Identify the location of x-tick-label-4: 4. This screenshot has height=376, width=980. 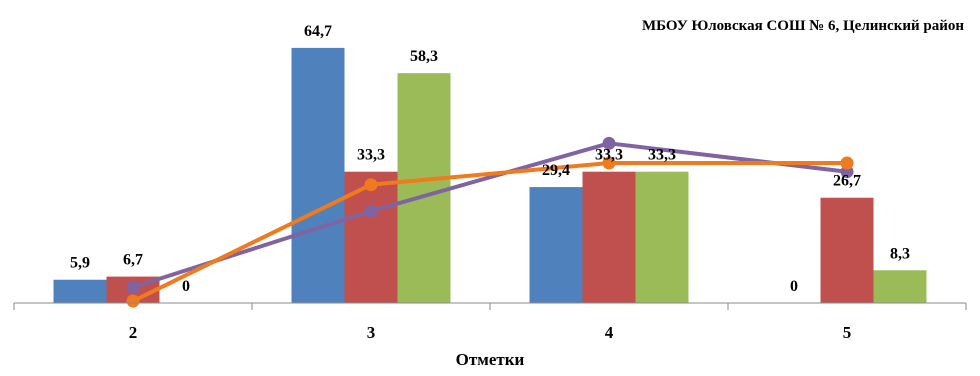
(609, 332).